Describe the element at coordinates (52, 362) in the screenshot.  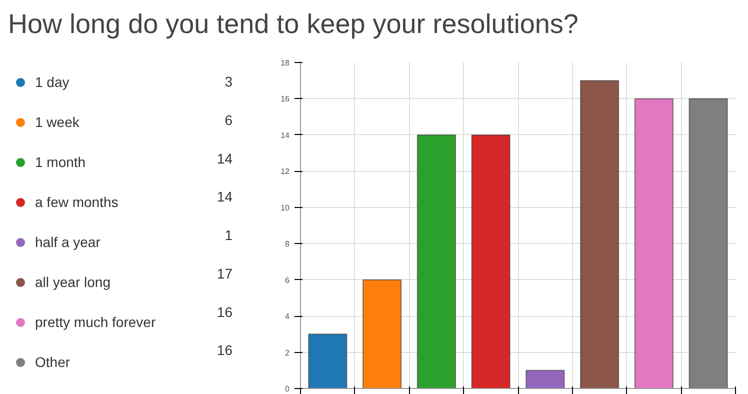
I see `legend-label: Other` at that location.